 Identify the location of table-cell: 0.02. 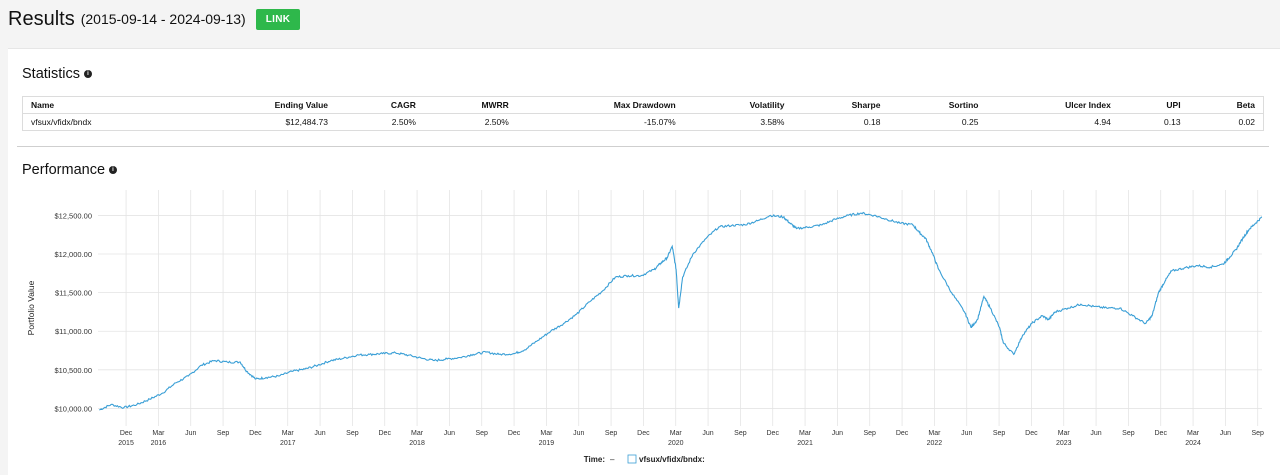
(1226, 122).